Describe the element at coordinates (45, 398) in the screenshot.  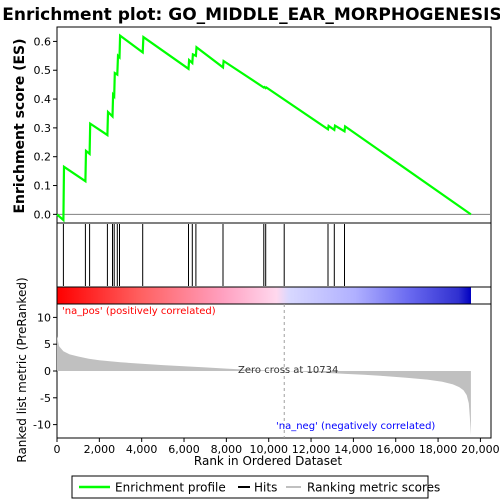
I see `metric-y-tick-label: -5` at that location.